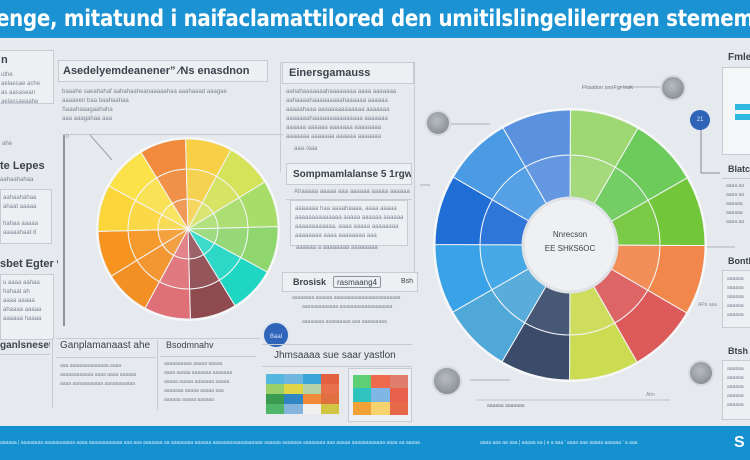  Describe the element at coordinates (350, 282) in the screenshot. I see `center-panel-lower: Brosisk rasmaang4 Bsh` at that location.